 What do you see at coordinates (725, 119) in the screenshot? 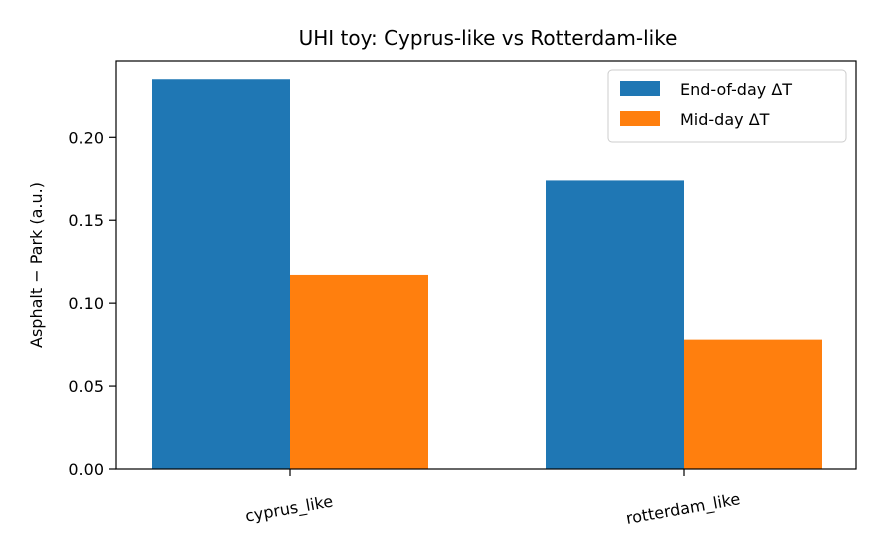
I see `legend-label-1: Mid-day ΔT` at bounding box center [725, 119].